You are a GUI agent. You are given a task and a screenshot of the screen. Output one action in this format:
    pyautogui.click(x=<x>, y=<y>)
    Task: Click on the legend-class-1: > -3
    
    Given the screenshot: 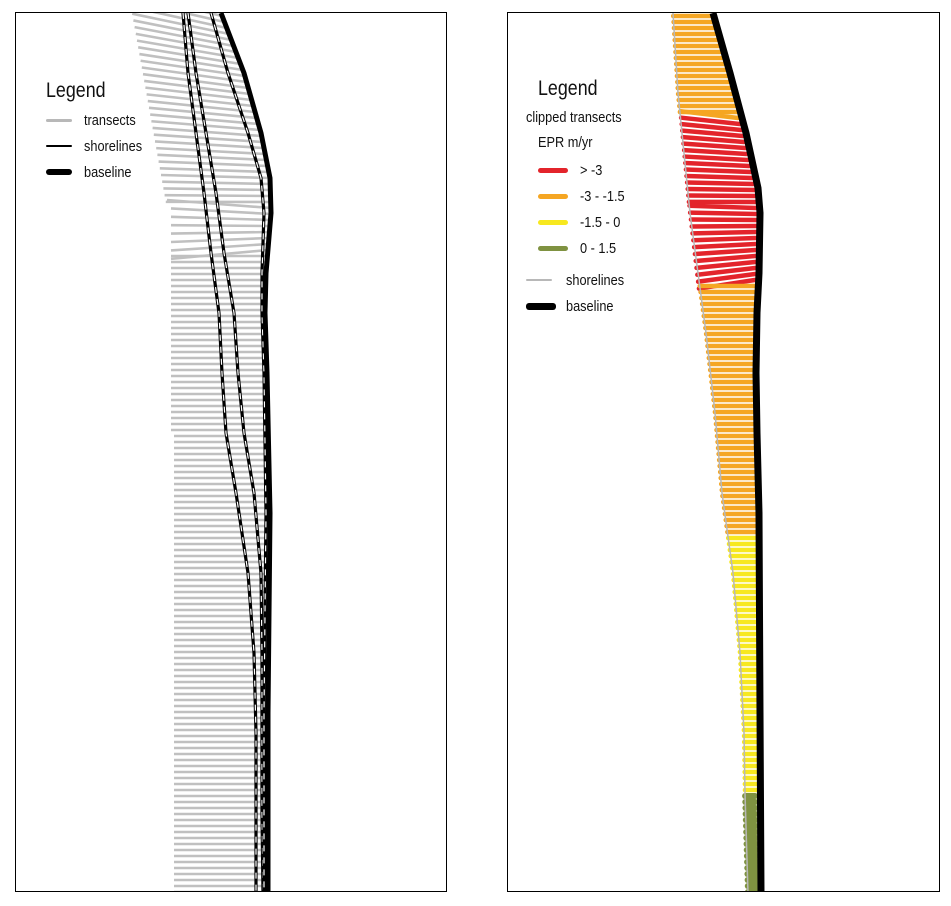 What is the action you would take?
    pyautogui.click(x=588, y=170)
    